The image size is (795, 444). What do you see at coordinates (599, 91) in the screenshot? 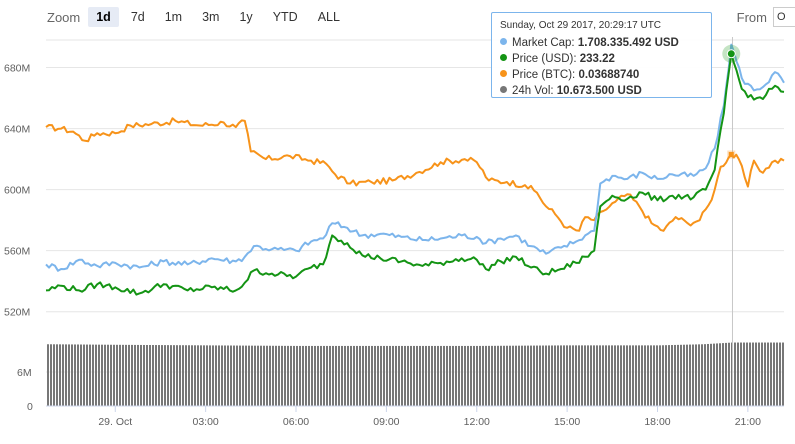
I see `tooltip-value: 10.673.500 USD` at bounding box center [599, 91].